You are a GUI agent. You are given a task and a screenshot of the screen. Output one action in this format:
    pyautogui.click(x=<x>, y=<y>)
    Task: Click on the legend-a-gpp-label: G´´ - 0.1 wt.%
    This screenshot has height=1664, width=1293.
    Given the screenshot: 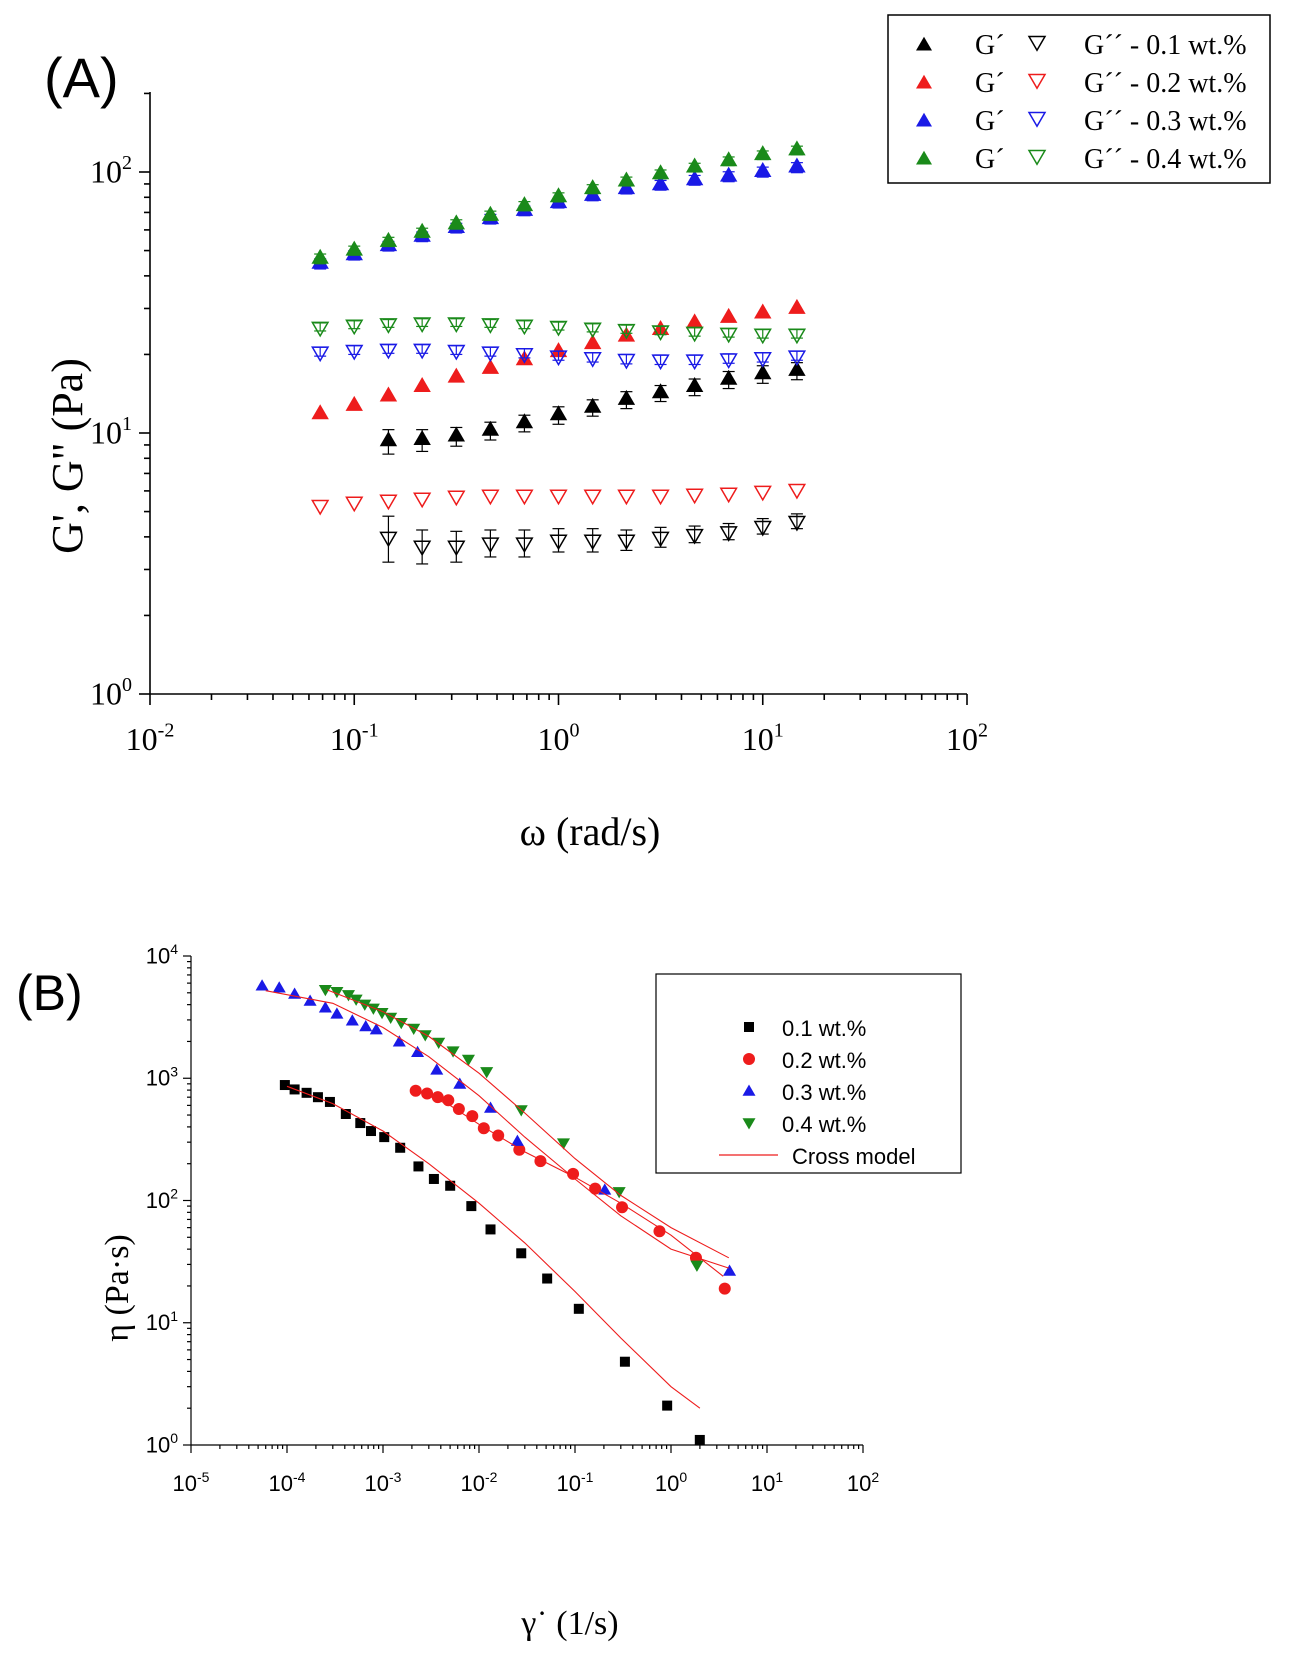 What is the action you would take?
    pyautogui.click(x=1165, y=45)
    